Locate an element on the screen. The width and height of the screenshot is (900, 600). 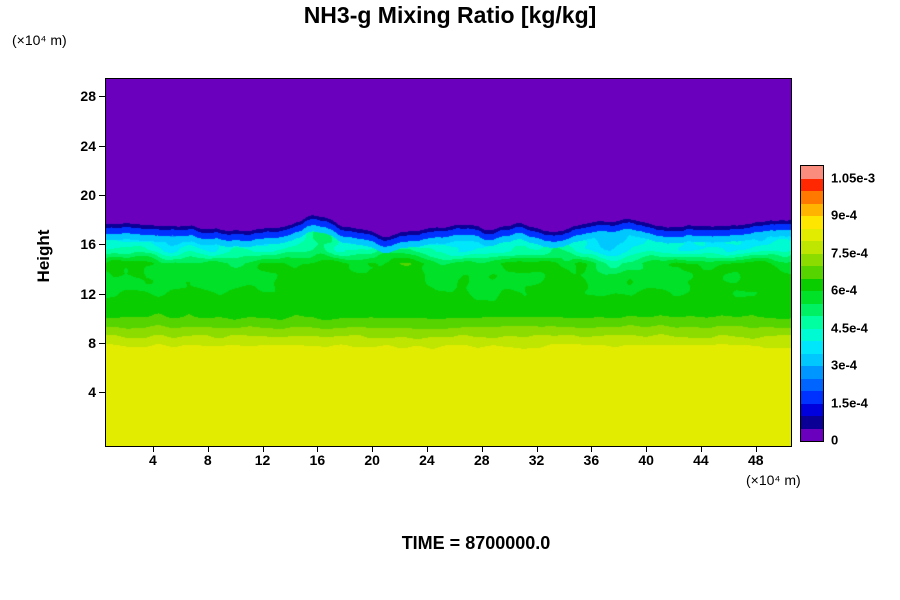
colorbar is located at coordinates (812, 303).